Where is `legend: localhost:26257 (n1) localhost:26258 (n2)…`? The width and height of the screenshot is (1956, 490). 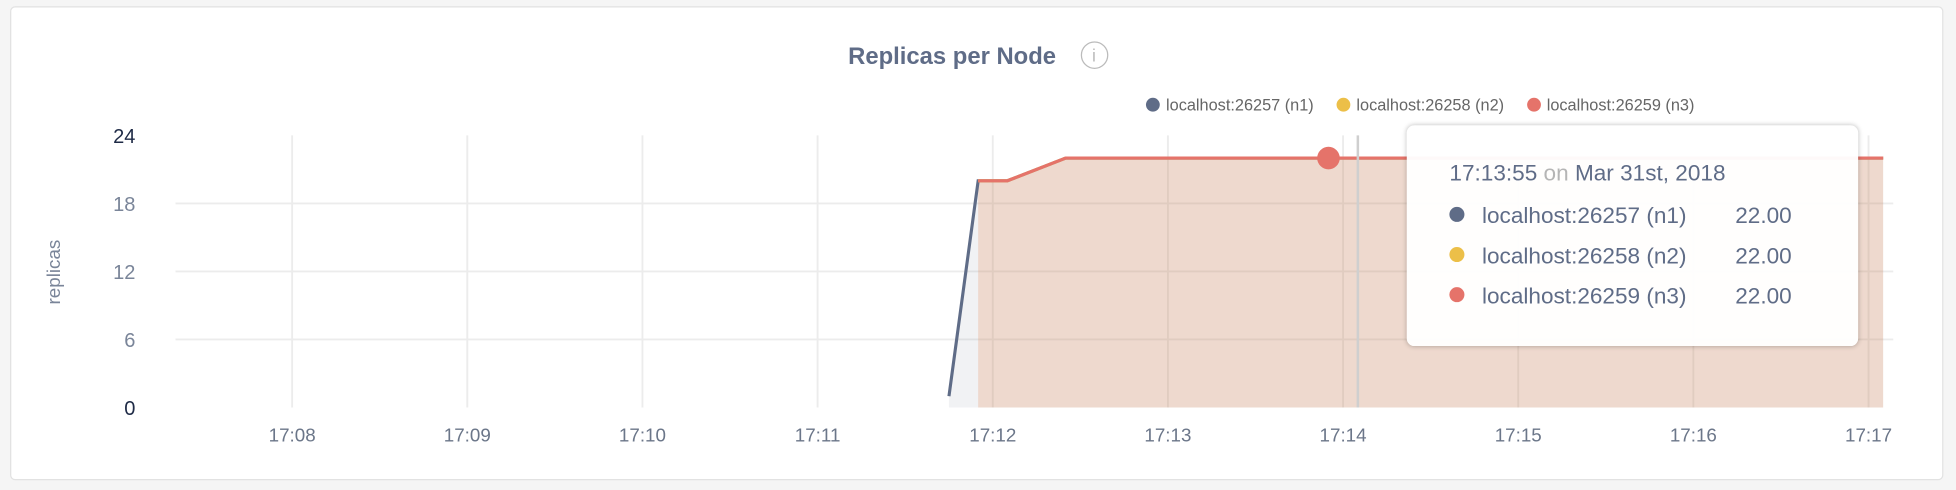
legend: localhost:26257 (n1) localhost:26258 (n2)… is located at coordinates (1431, 105).